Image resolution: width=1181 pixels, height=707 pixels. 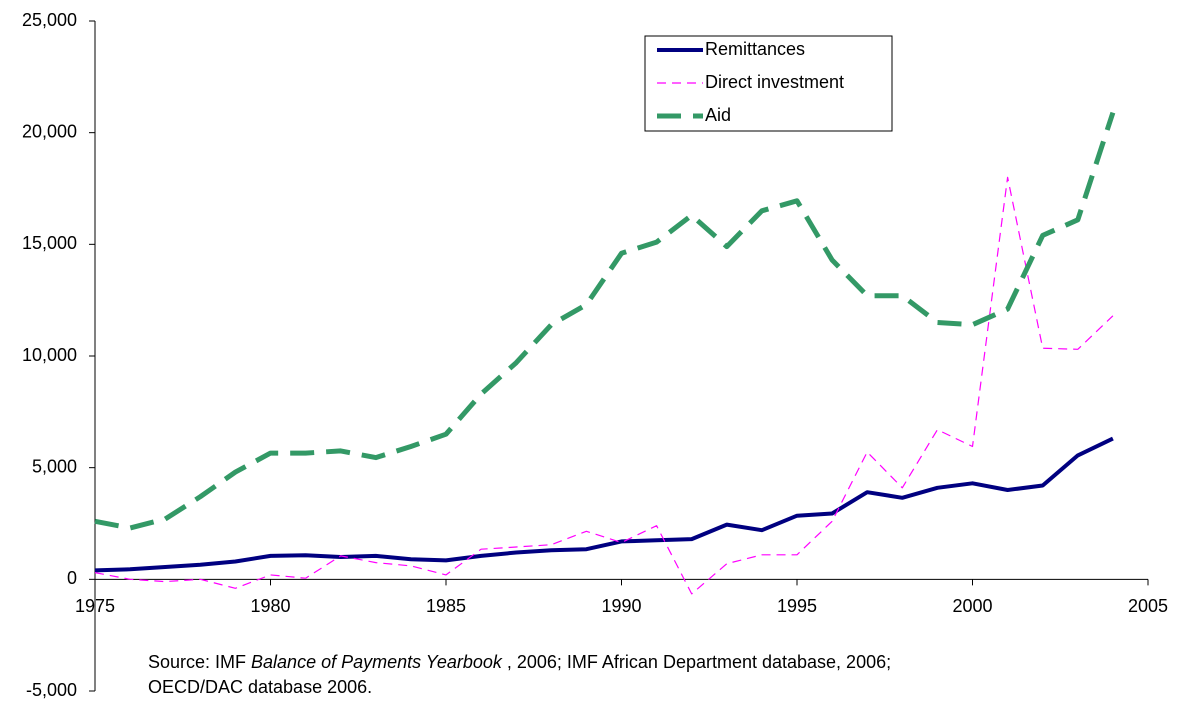 What do you see at coordinates (260, 687) in the screenshot?
I see `source-text: OECD/DAC database 2006.` at bounding box center [260, 687].